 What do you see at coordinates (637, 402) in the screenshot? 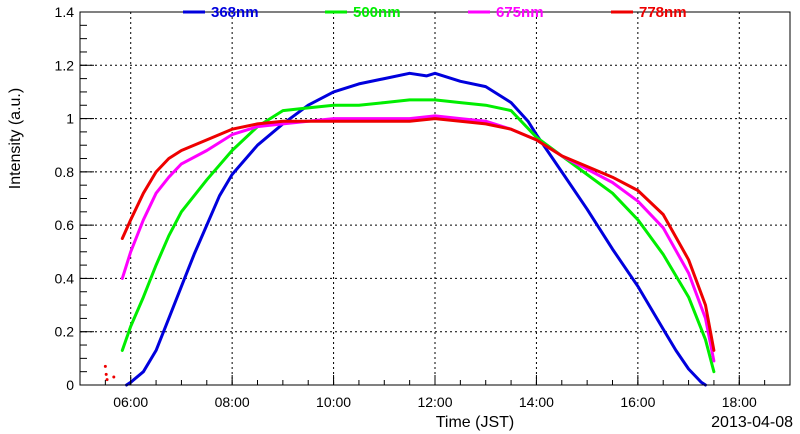
I see `x-tick-label: 16:00` at bounding box center [637, 402].